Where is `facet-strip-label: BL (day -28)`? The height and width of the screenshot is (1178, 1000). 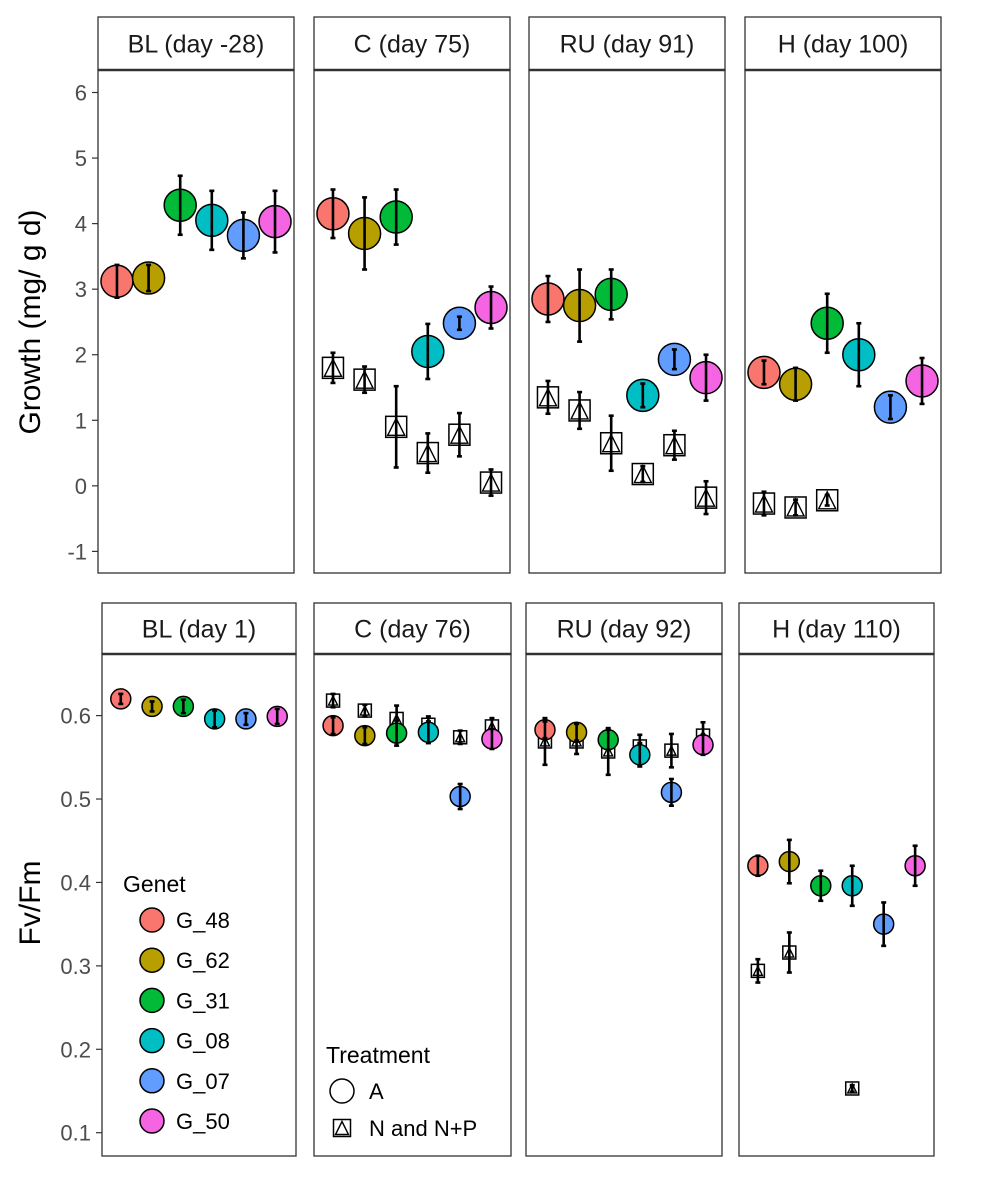 facet-strip-label: BL (day -28) is located at coordinates (196, 45).